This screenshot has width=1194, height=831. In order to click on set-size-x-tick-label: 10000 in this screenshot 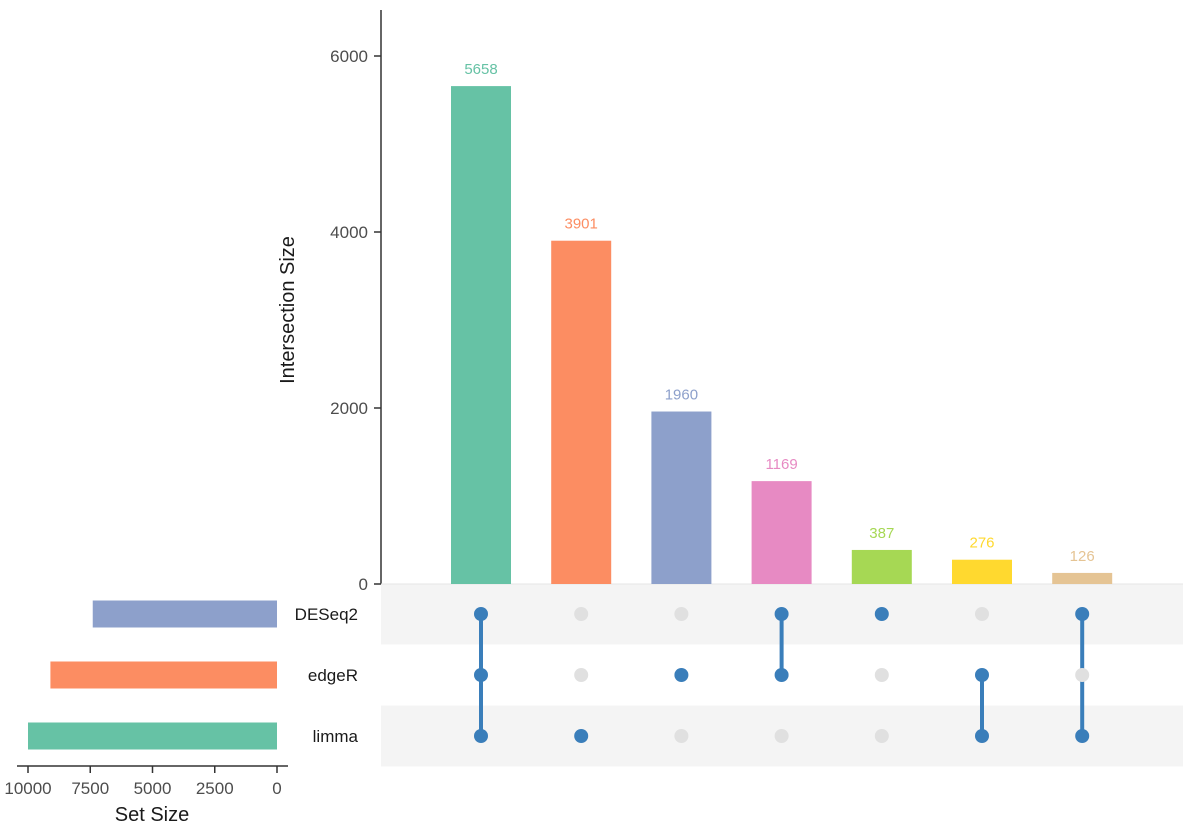, I will do `click(27, 788)`.